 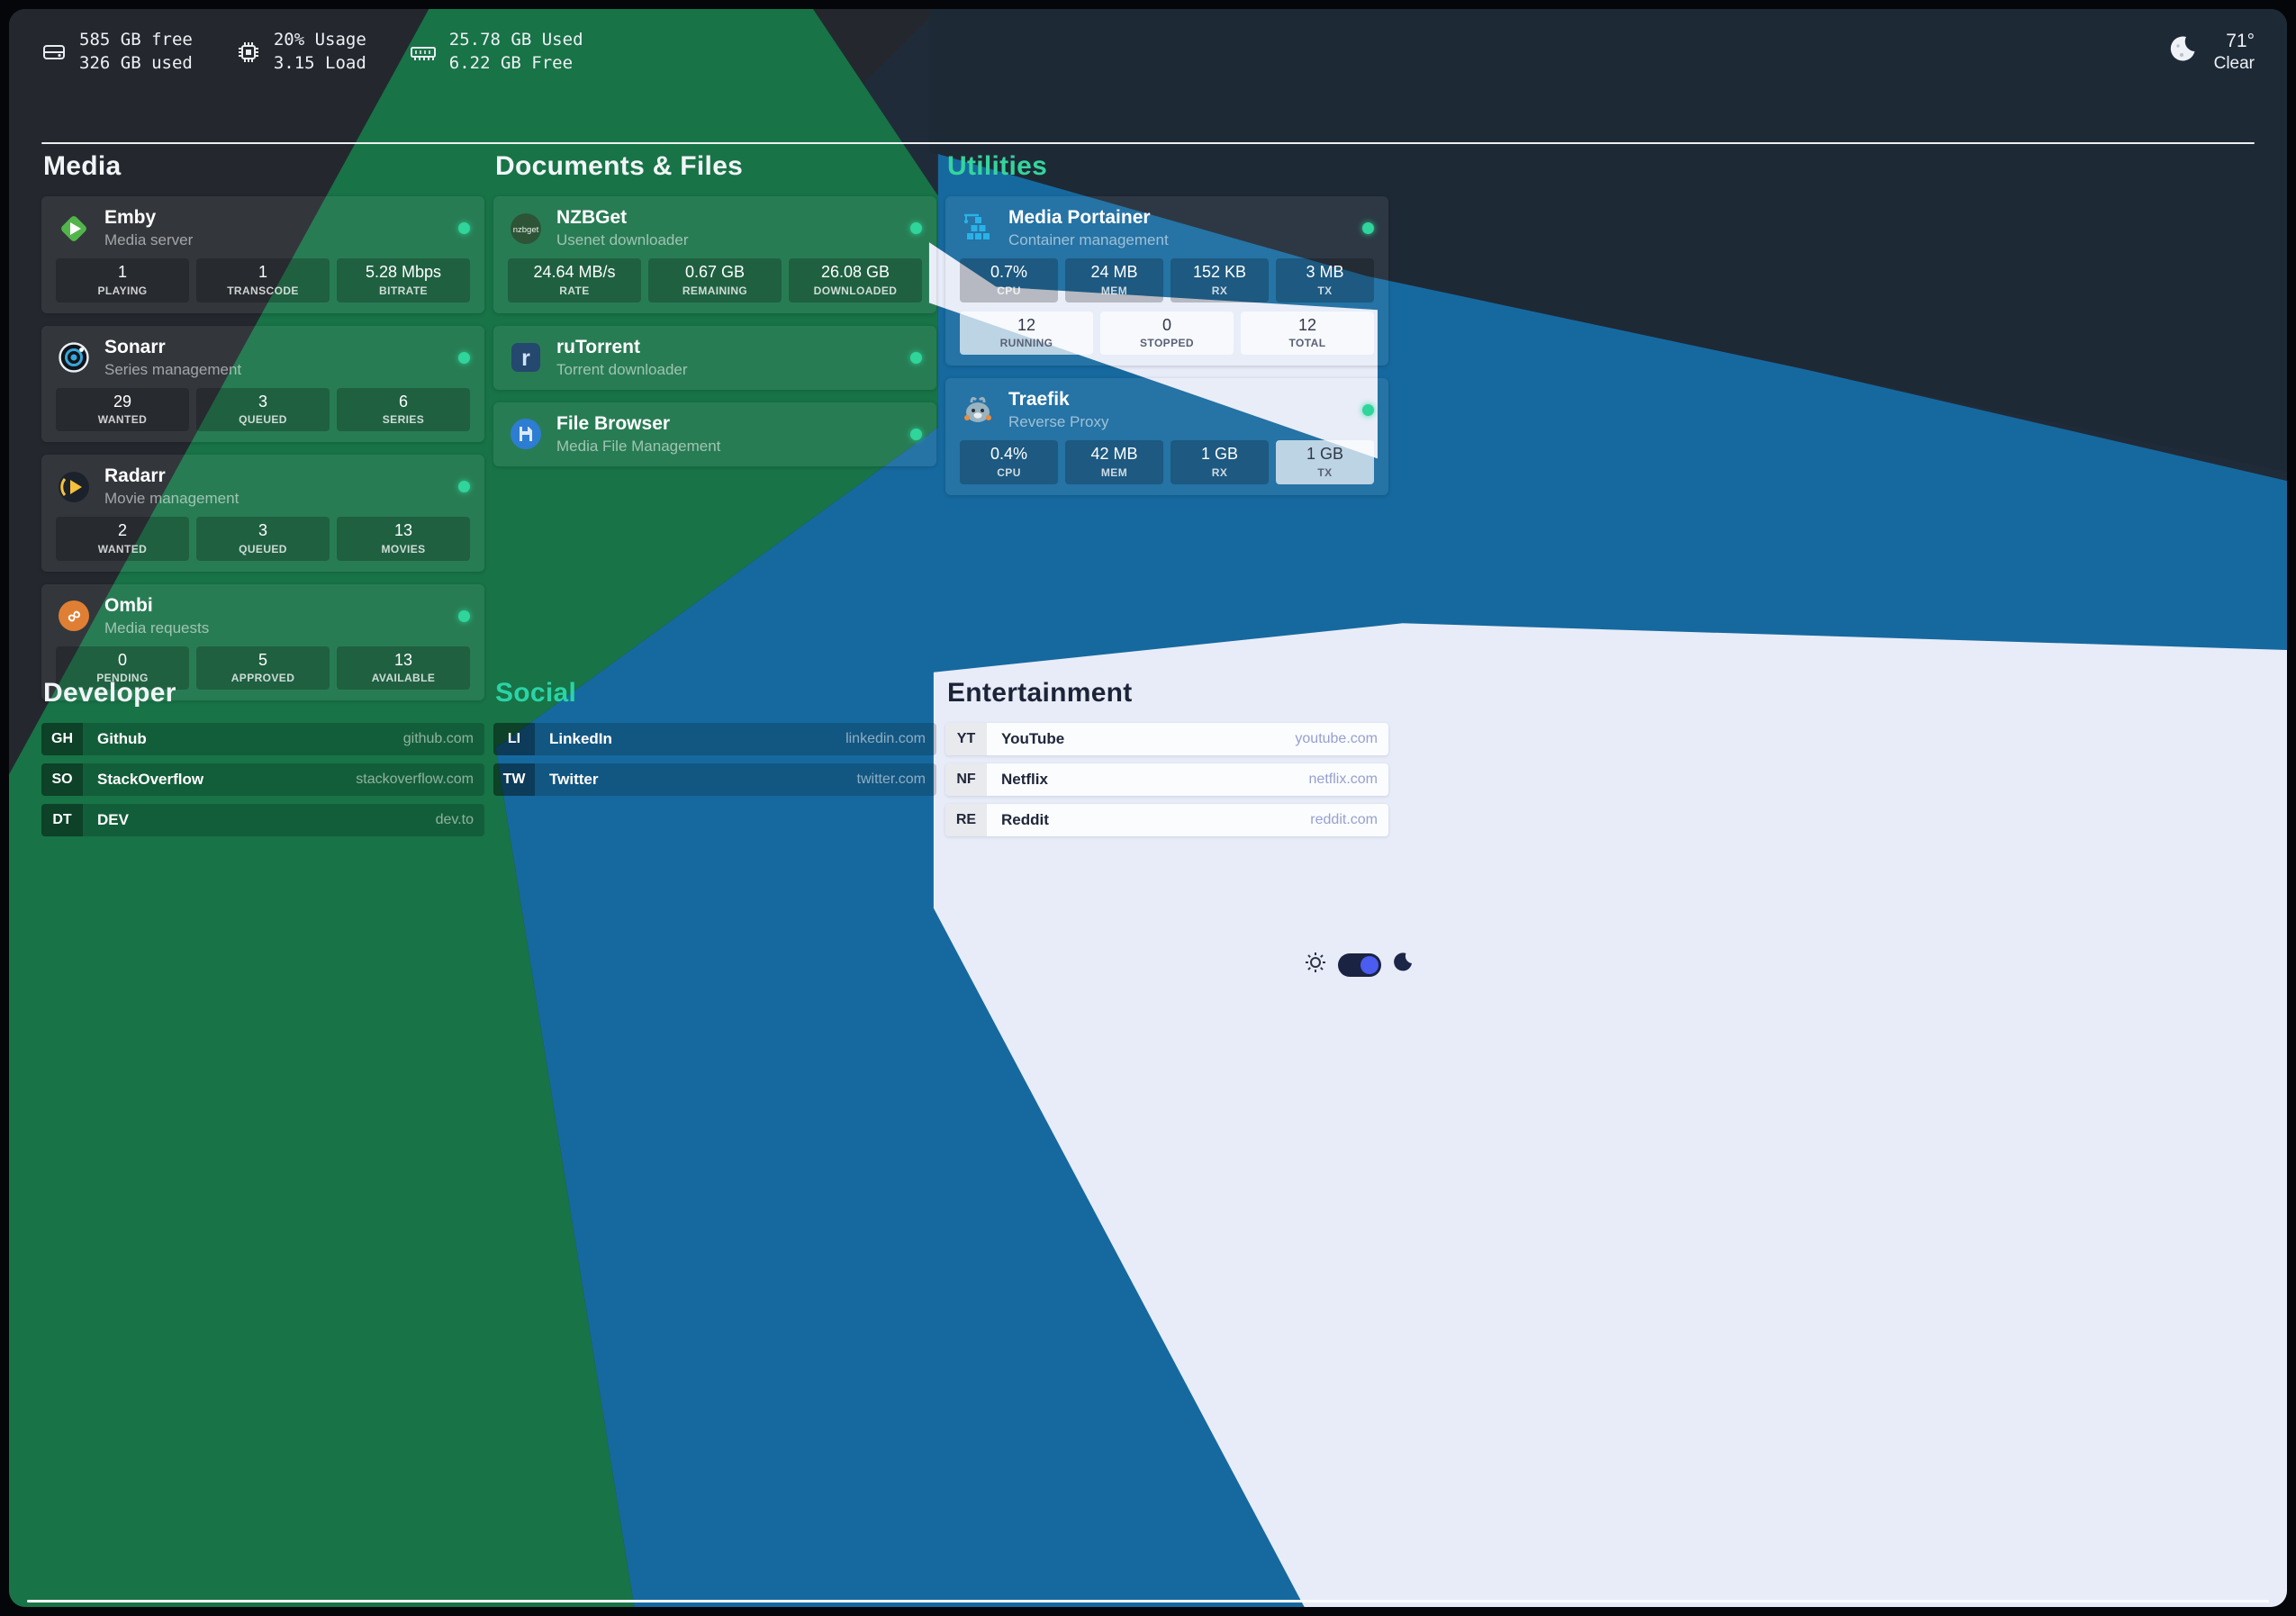 What do you see at coordinates (438, 738) in the screenshot?
I see `bookmark-url: github.com` at bounding box center [438, 738].